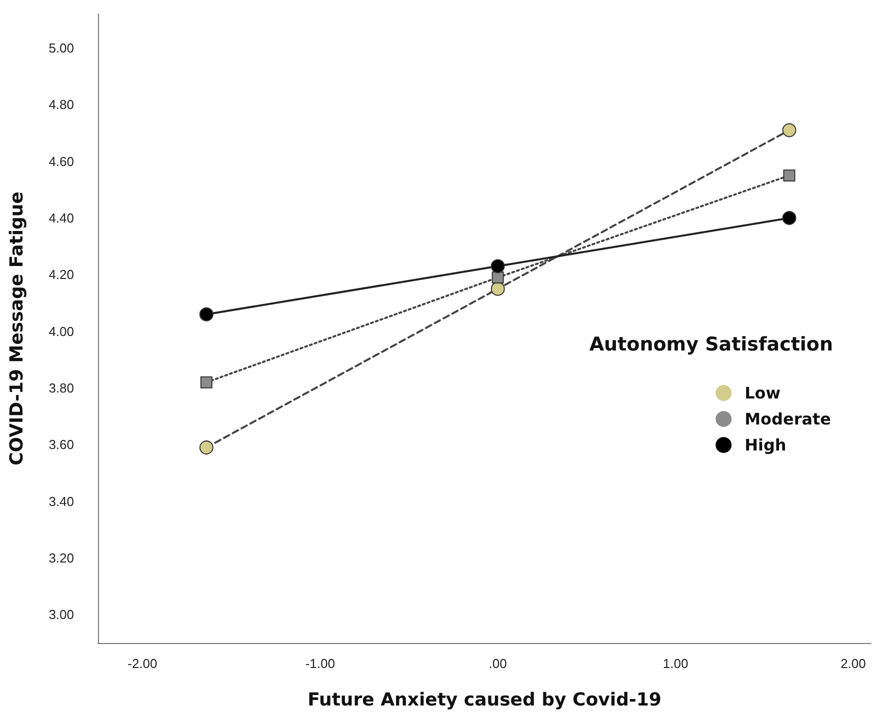 Image resolution: width=881 pixels, height=715 pixels. Describe the element at coordinates (17, 329) in the screenshot. I see `y-axis-title: COVID-19 Message Fatigue` at that location.